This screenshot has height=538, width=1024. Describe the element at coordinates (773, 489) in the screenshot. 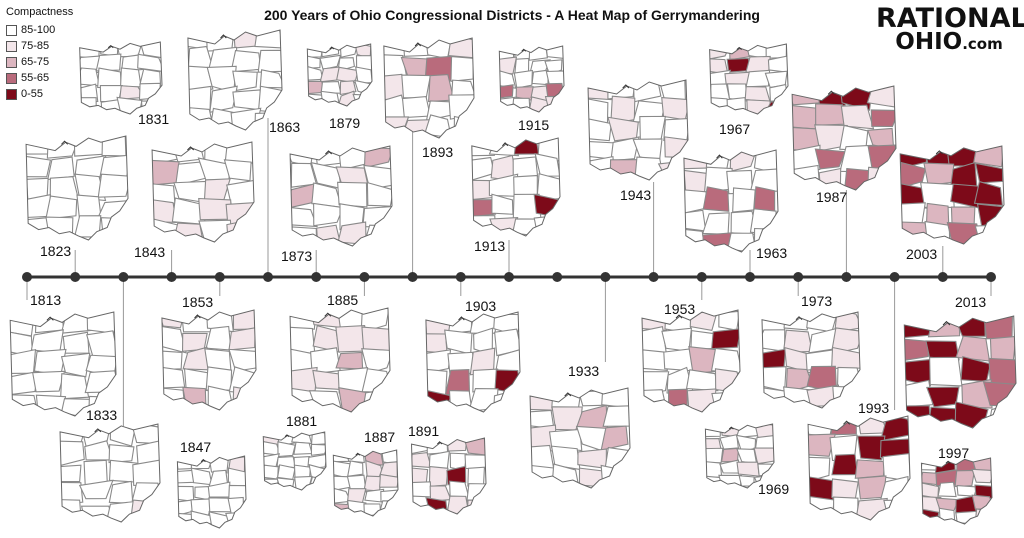

I see `year-label-1969: 1969` at that location.